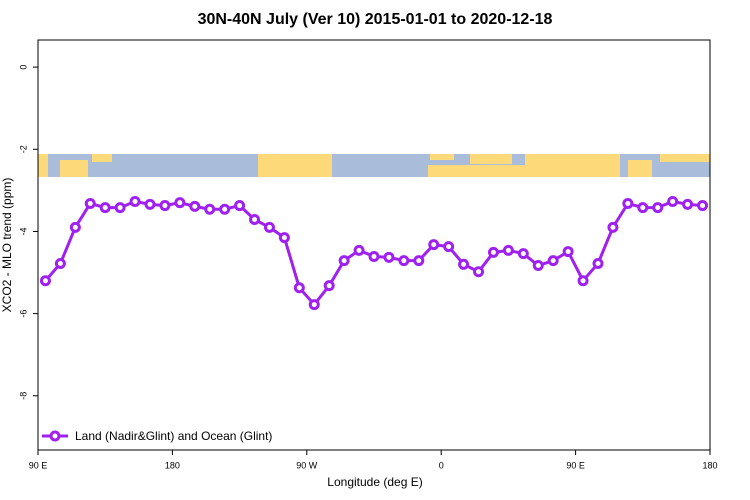  I want to click on y-tick-label: -4, so click(23, 231).